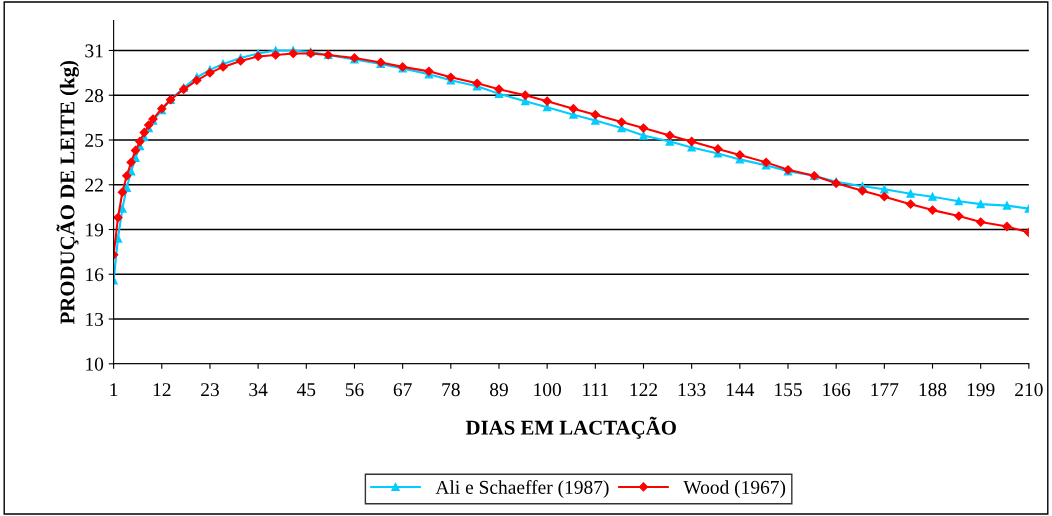  I want to click on x-tick-label: 34, so click(258, 390).